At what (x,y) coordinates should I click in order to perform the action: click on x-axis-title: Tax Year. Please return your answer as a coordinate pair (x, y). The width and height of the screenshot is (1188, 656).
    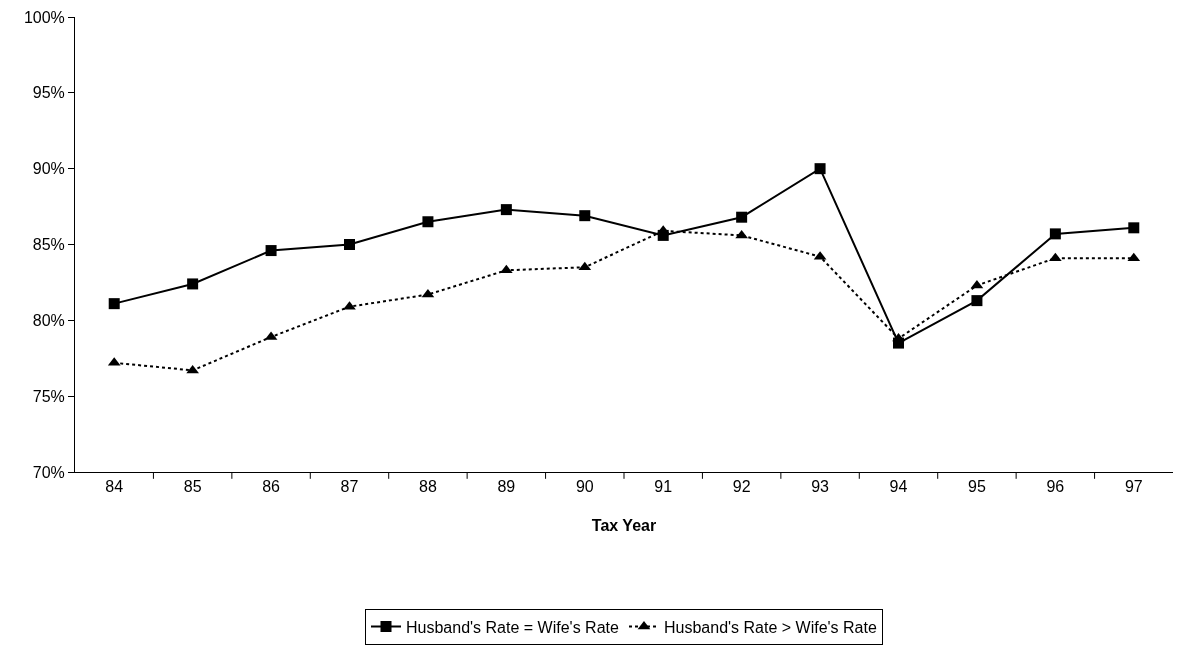
    Looking at the image, I should click on (624, 525).